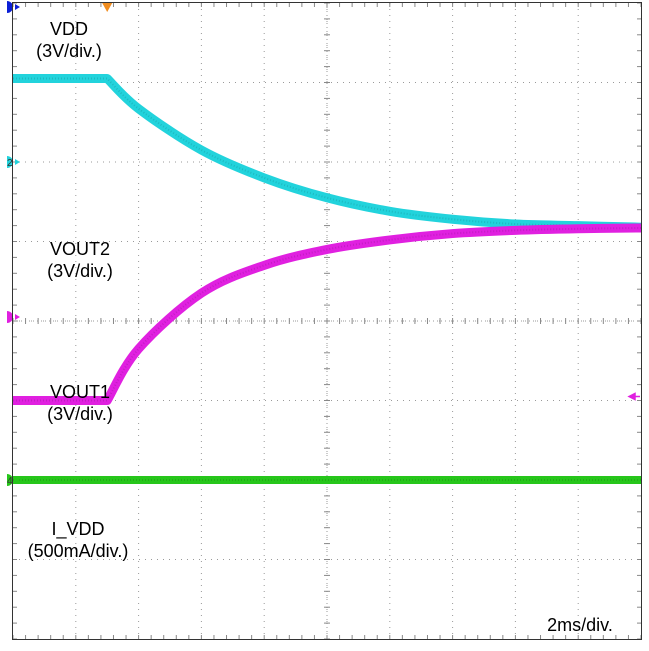  I want to click on vdd-name: VDD, so click(68, 29).